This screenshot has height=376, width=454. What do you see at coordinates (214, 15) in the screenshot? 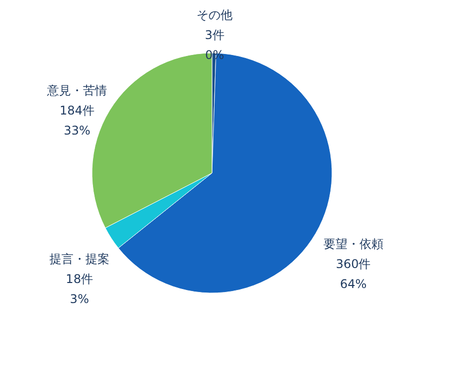
I see `slice-label: その他` at bounding box center [214, 15].